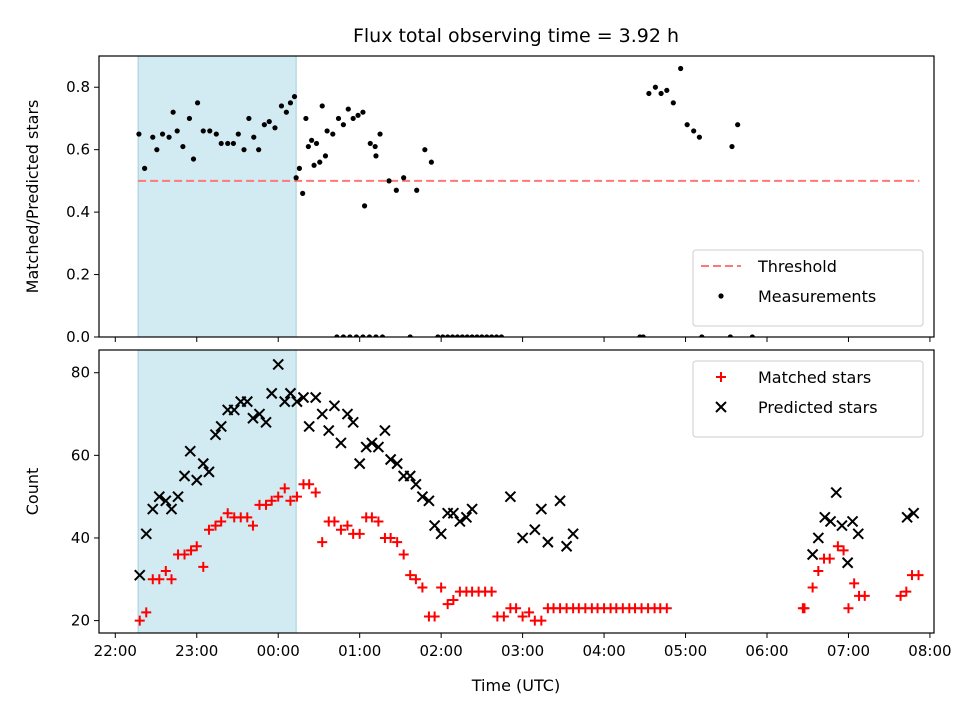 The width and height of the screenshot is (960, 720). Describe the element at coordinates (80, 538) in the screenshot. I see `y-tick-label: 40` at that location.